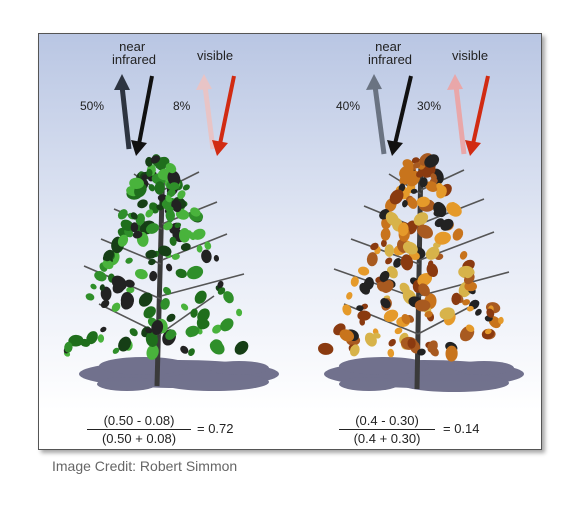 This screenshot has height=507, width=576. What do you see at coordinates (477, 115) in the screenshot?
I see `right-visible-incoming-arrow` at bounding box center [477, 115].